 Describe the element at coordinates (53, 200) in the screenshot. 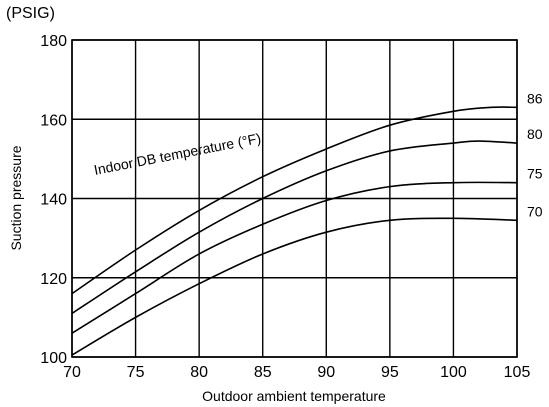

I see `y-tick-label: 140` at that location.